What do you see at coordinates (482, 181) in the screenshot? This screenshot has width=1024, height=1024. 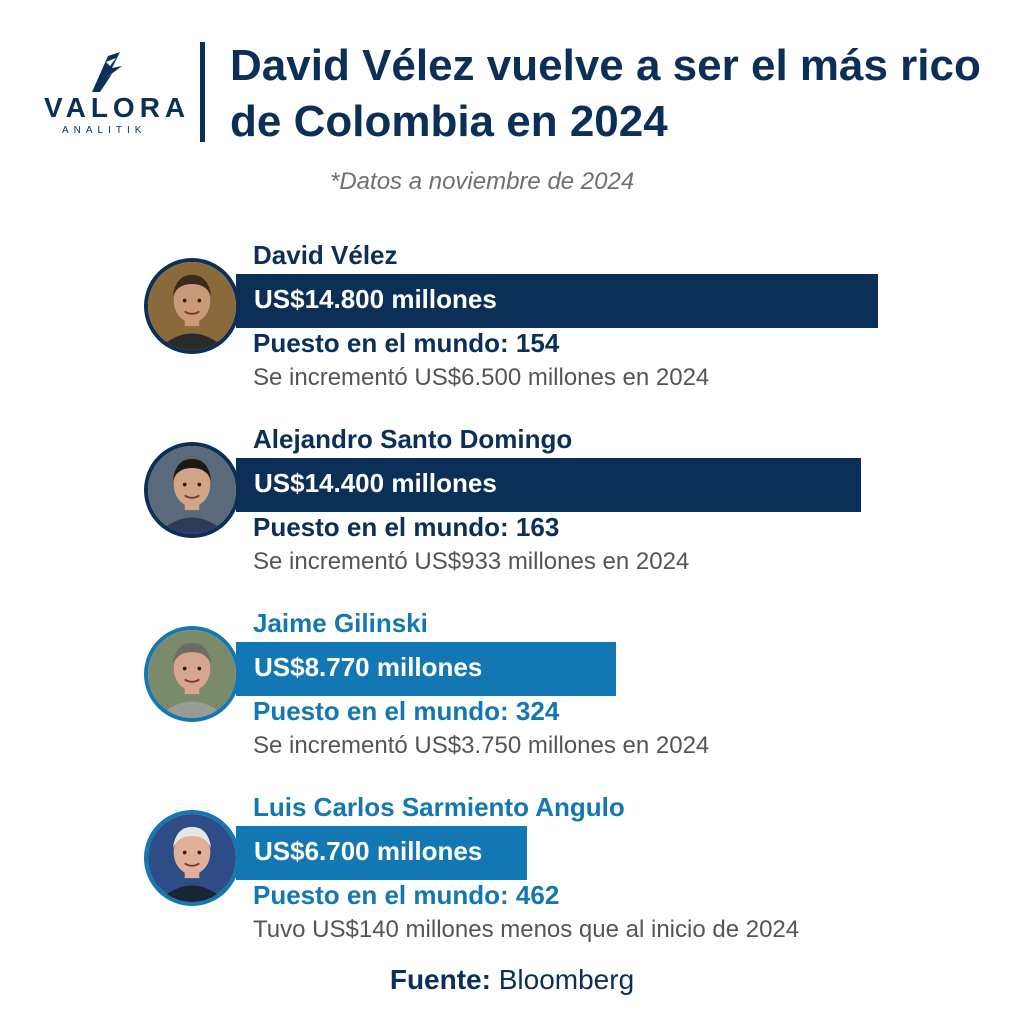 I see `chart-subtitle: *Datos a noviembre de 2024` at bounding box center [482, 181].